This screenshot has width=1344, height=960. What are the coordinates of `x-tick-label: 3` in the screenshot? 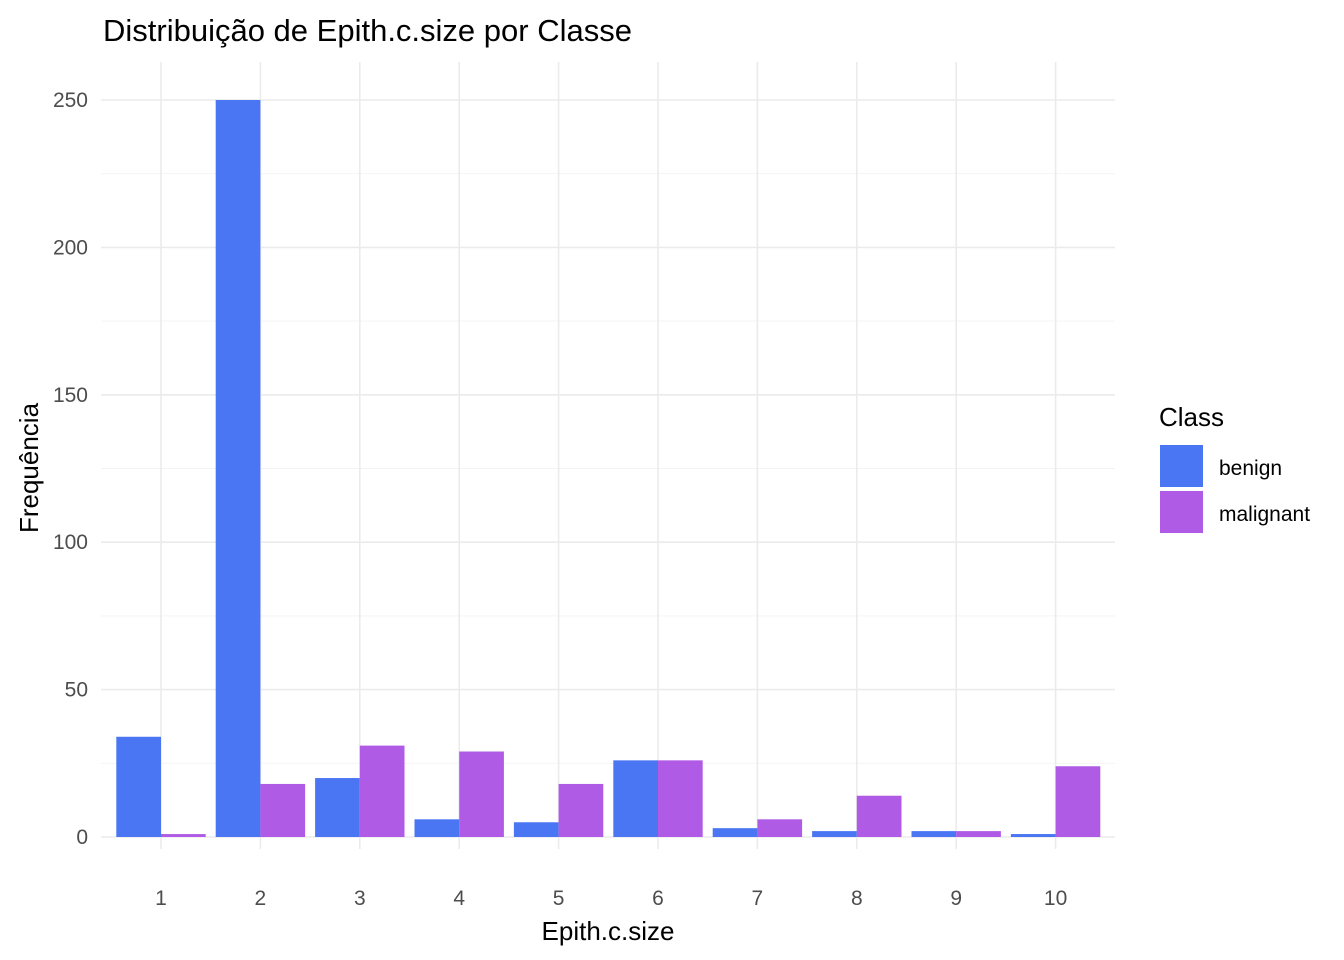 It's located at (360, 898).